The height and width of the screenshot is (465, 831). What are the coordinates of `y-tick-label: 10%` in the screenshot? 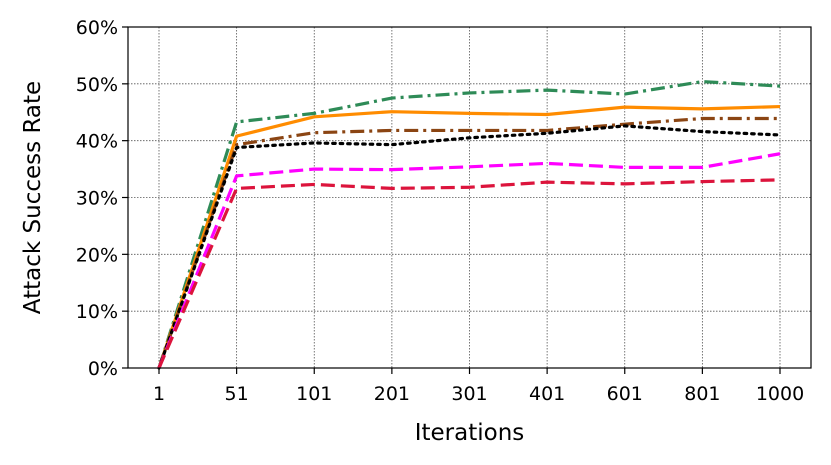 It's located at (97, 312).